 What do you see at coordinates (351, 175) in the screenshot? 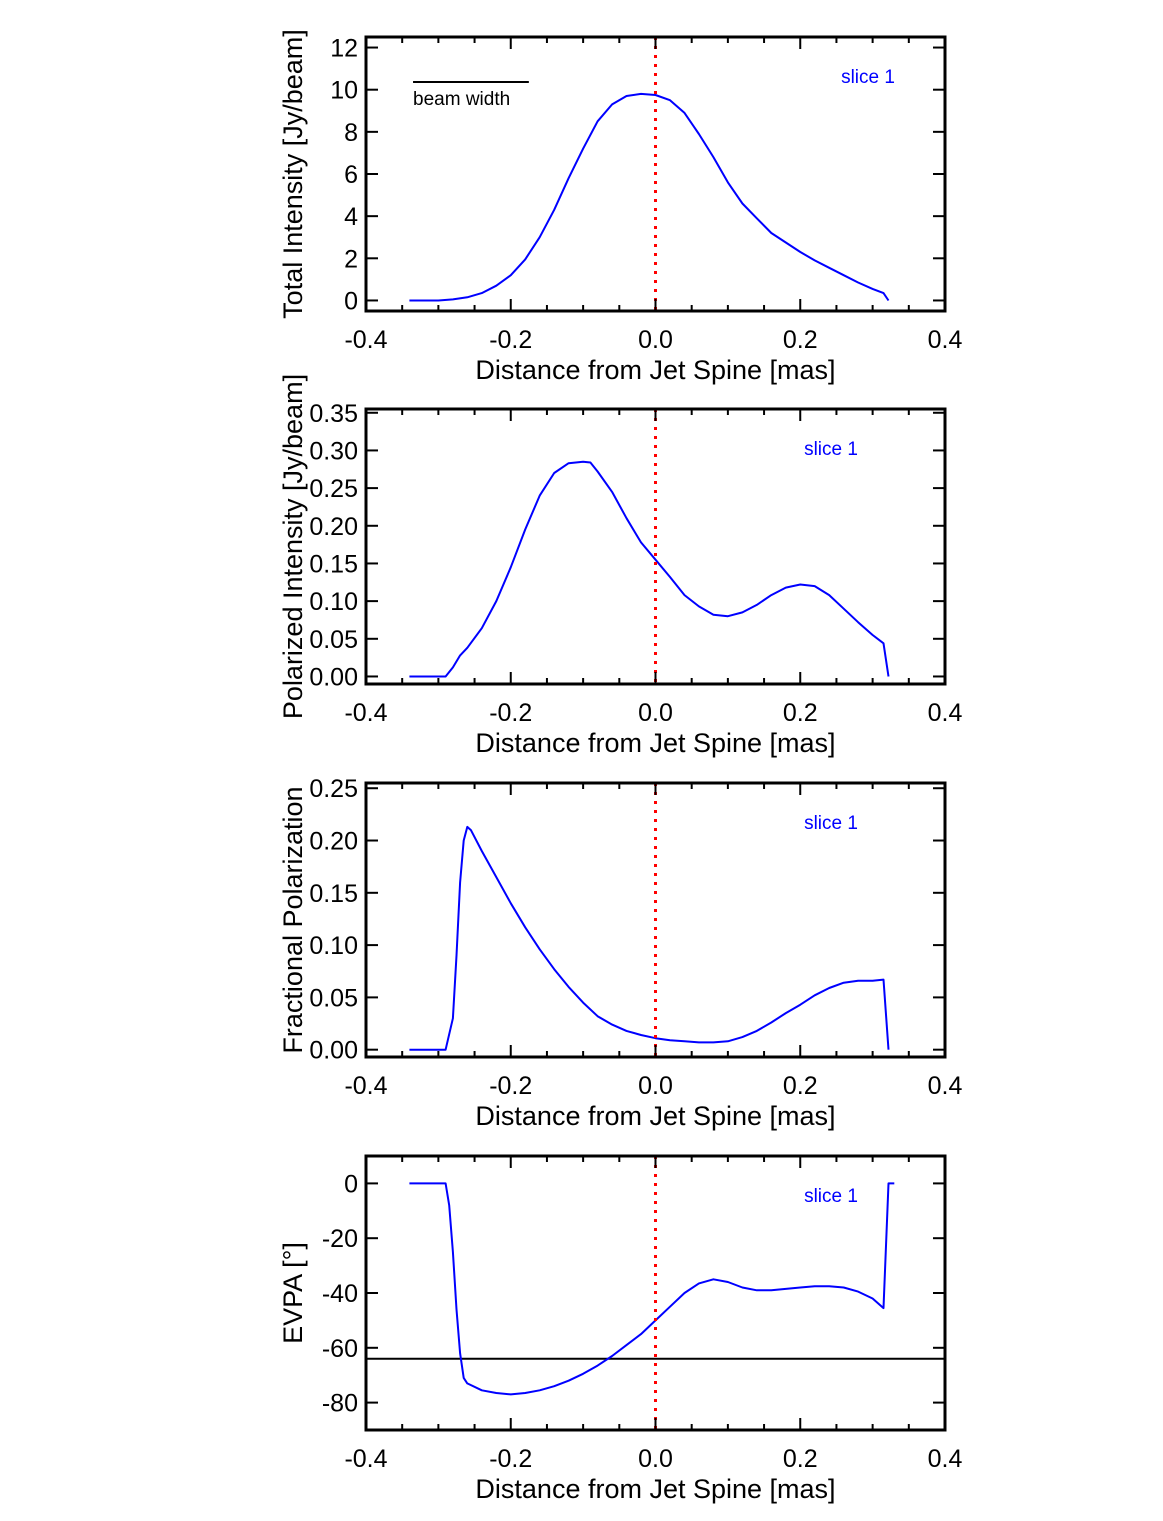
I see `y-tick-label: 6` at bounding box center [351, 175].